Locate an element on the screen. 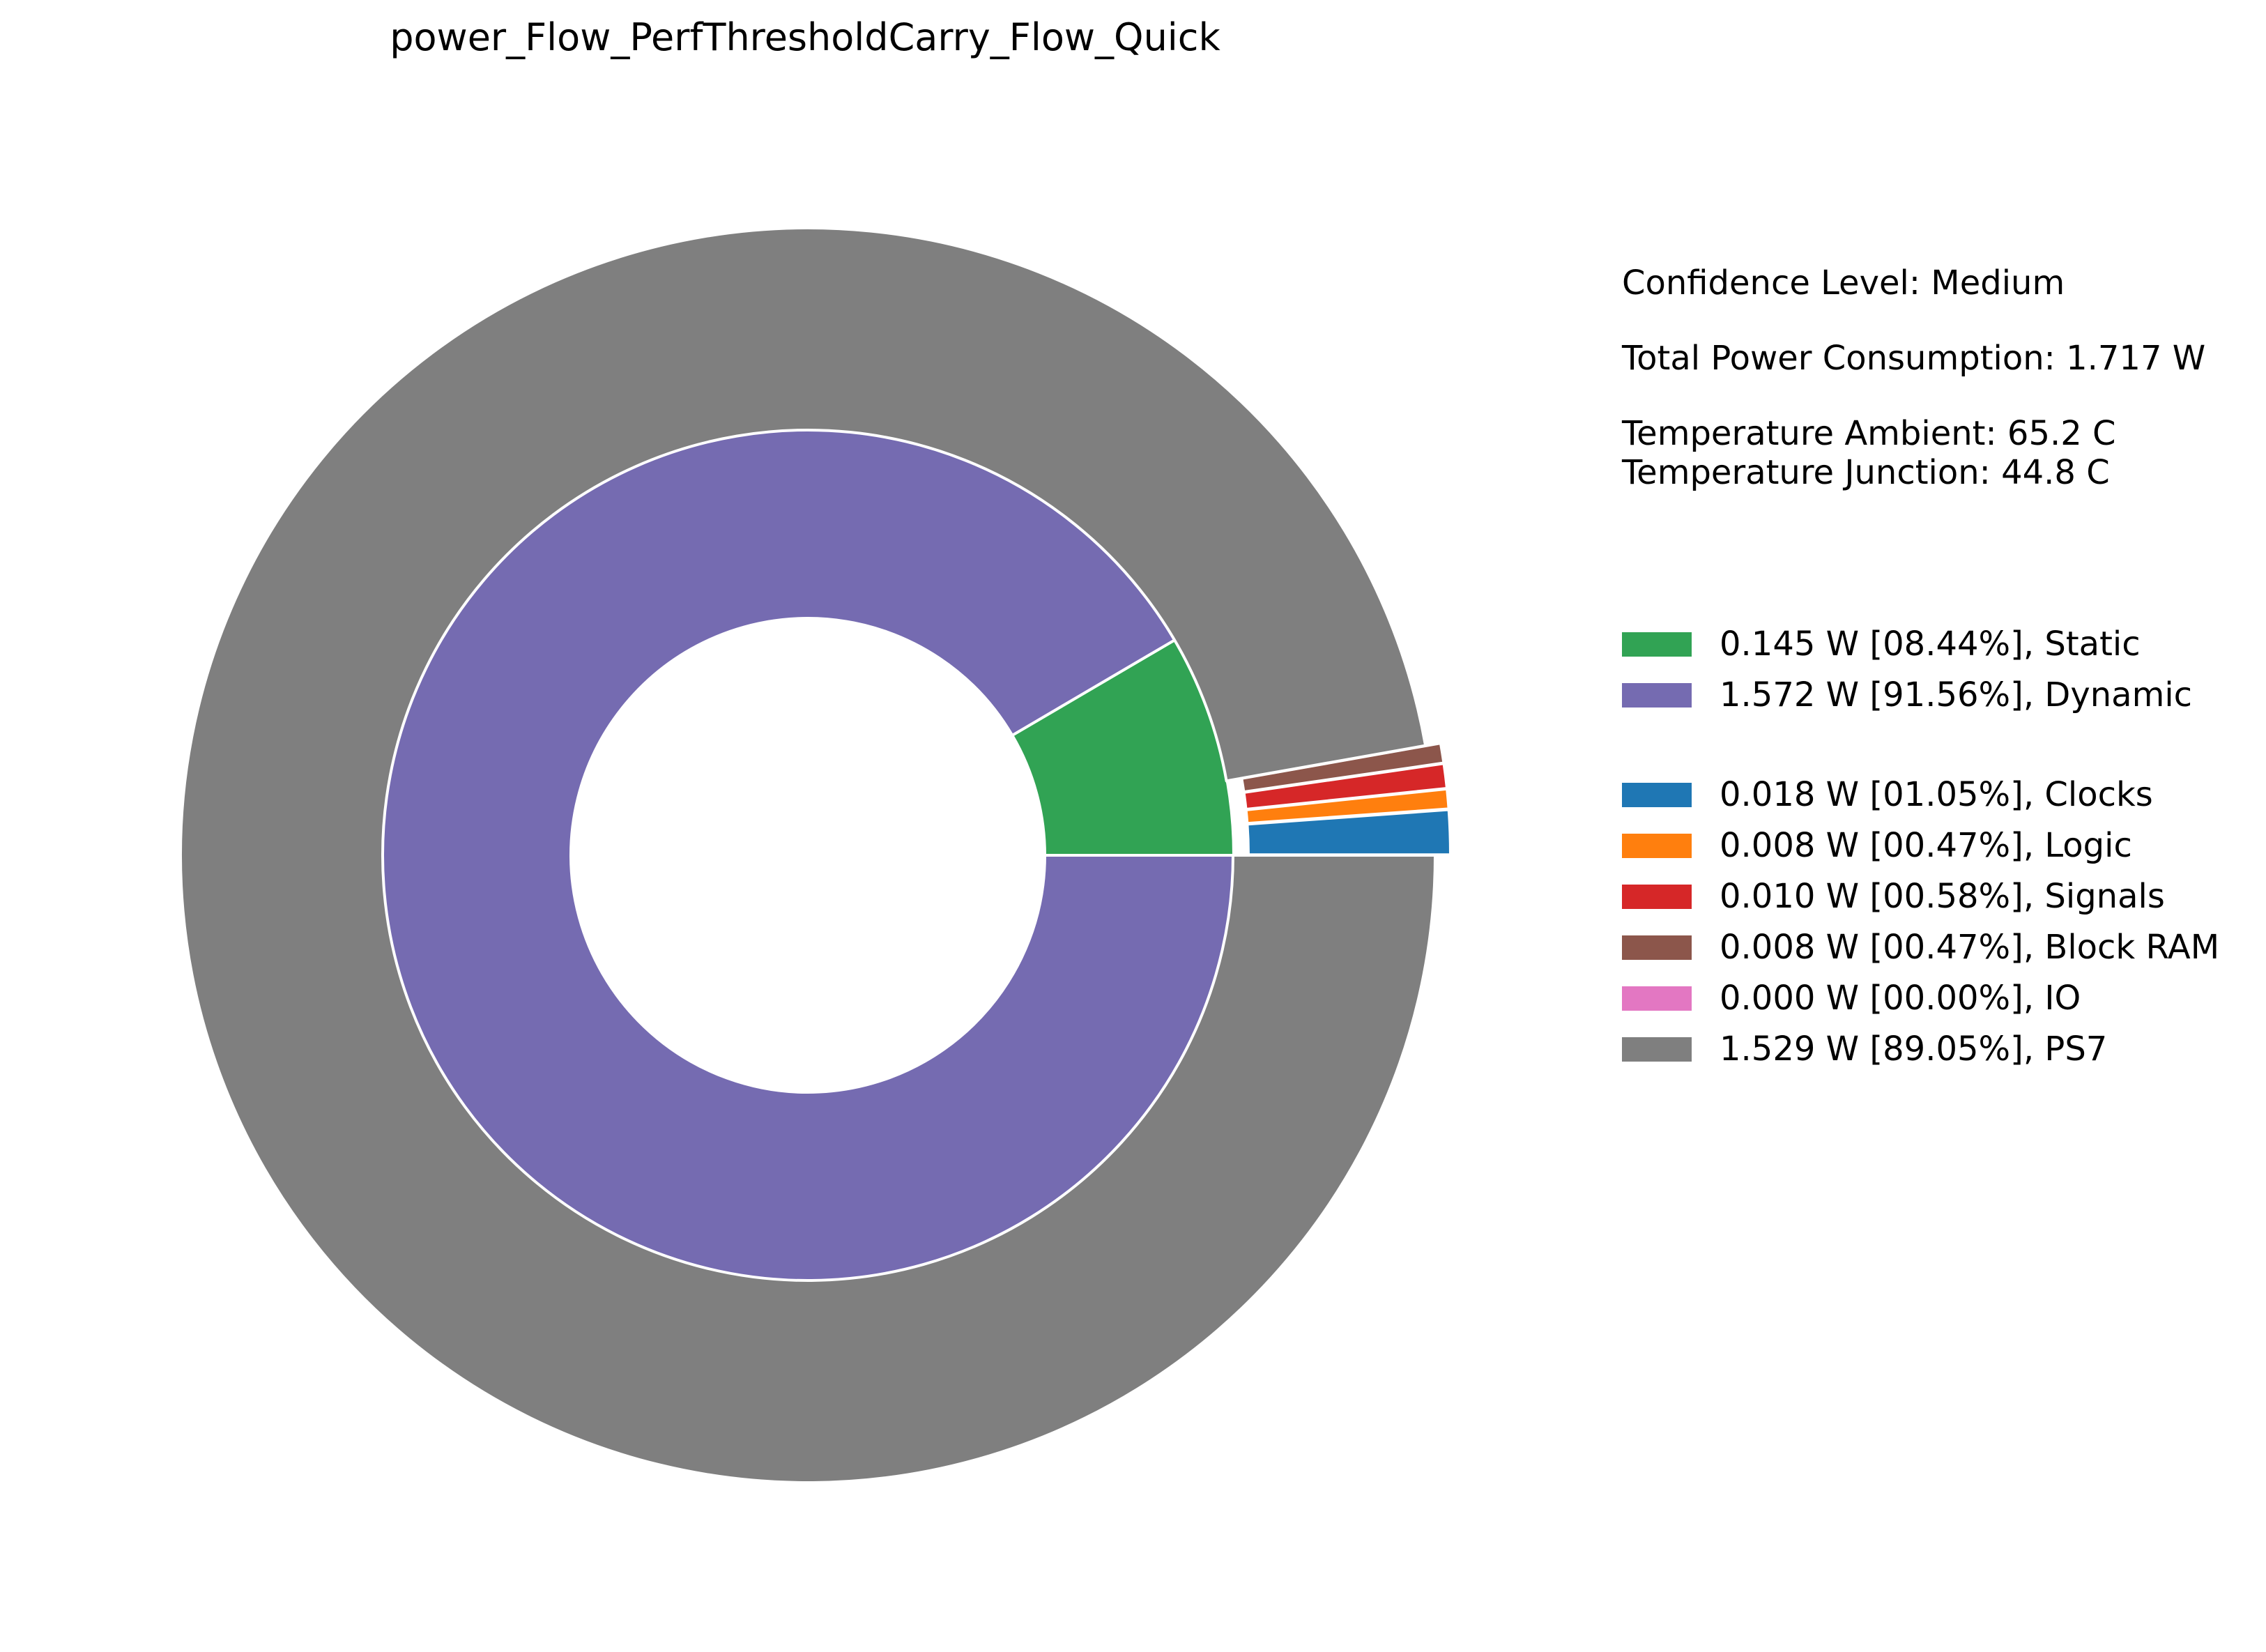 The image size is (2266, 1652). chart-title: power_Flow_PerfThresholdCarry_Flow_Quick is located at coordinates (805, 37).